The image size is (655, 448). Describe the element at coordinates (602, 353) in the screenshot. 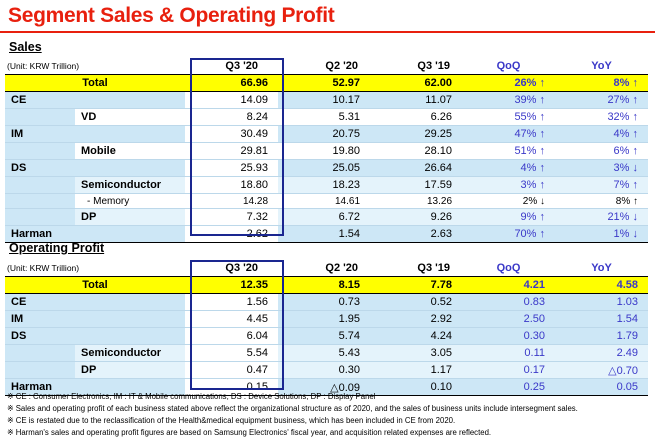

I see `cell: 2.49` at that location.